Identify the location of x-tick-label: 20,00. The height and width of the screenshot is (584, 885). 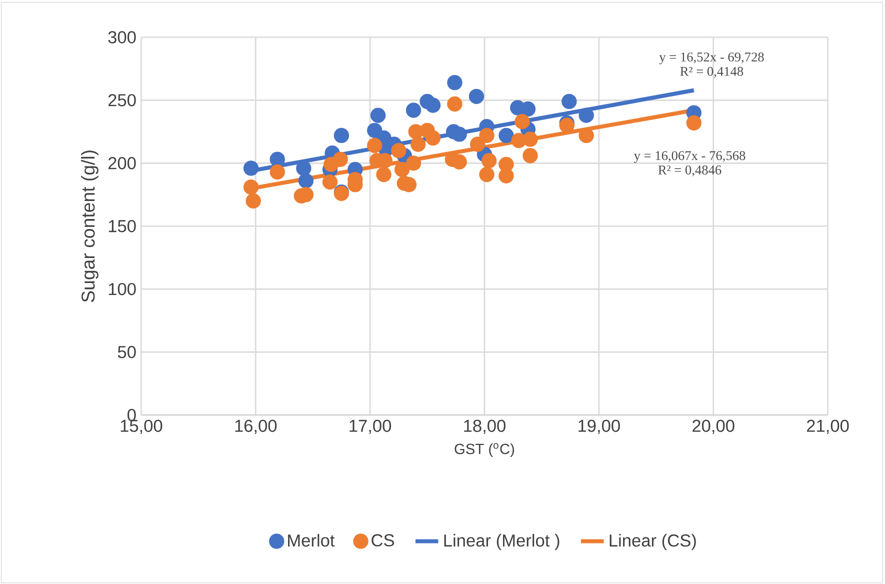
(713, 427).